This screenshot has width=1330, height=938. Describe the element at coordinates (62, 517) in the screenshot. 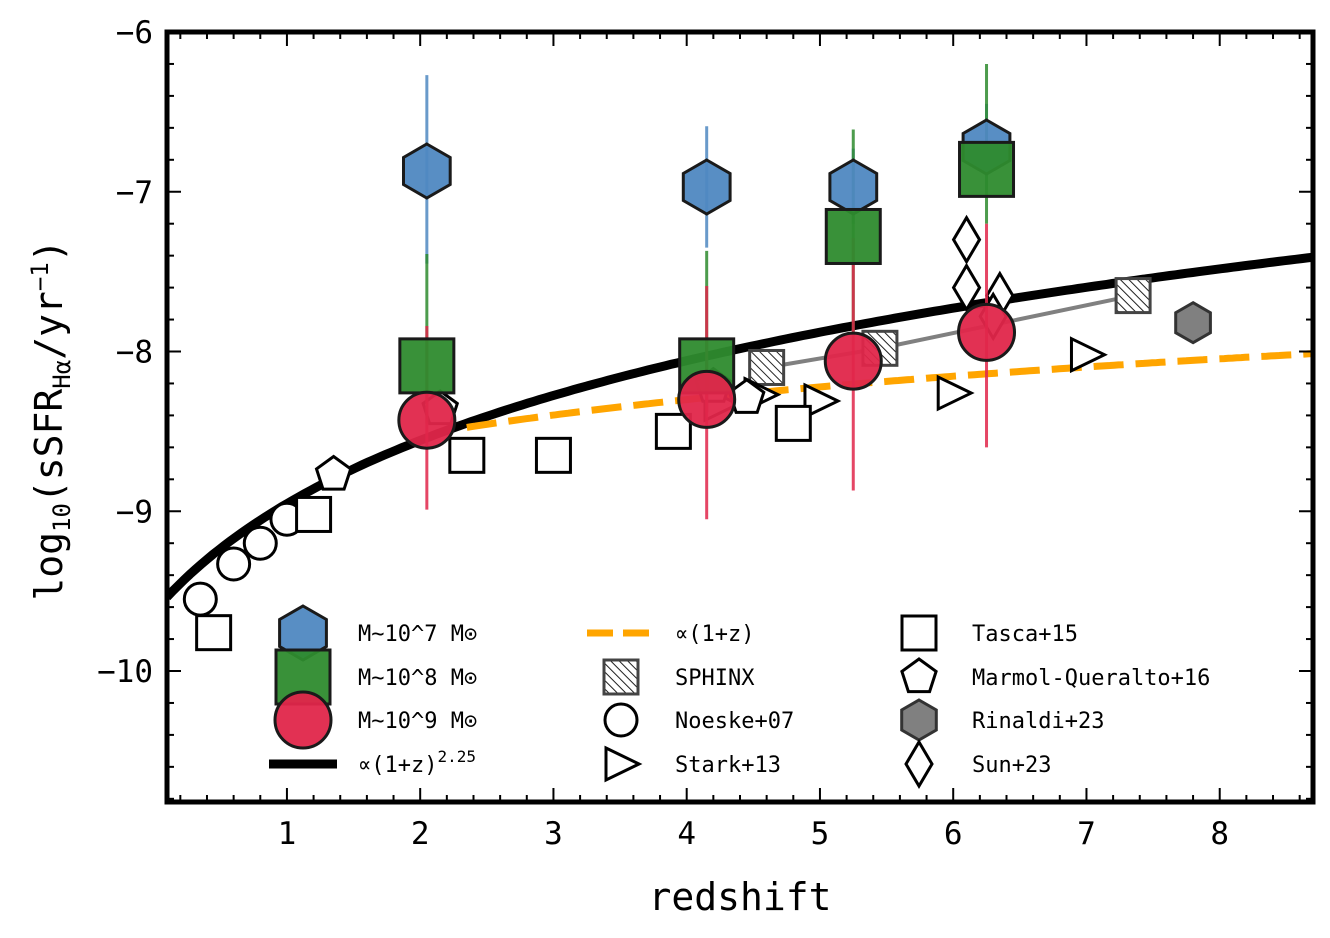

I see `y-title-sub: 10` at that location.